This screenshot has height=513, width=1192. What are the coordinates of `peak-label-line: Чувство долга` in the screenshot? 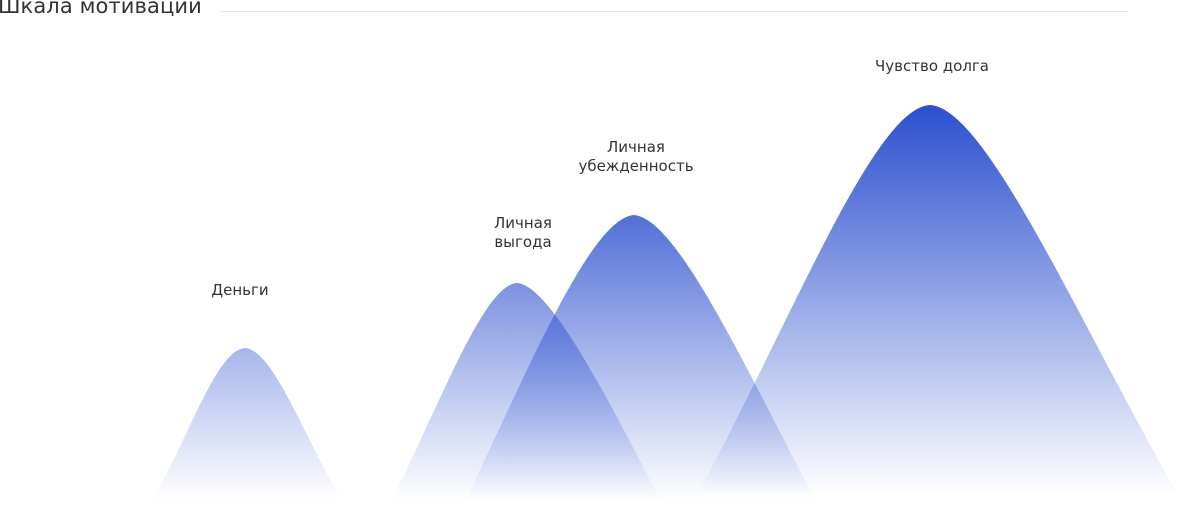 It's located at (932, 66).